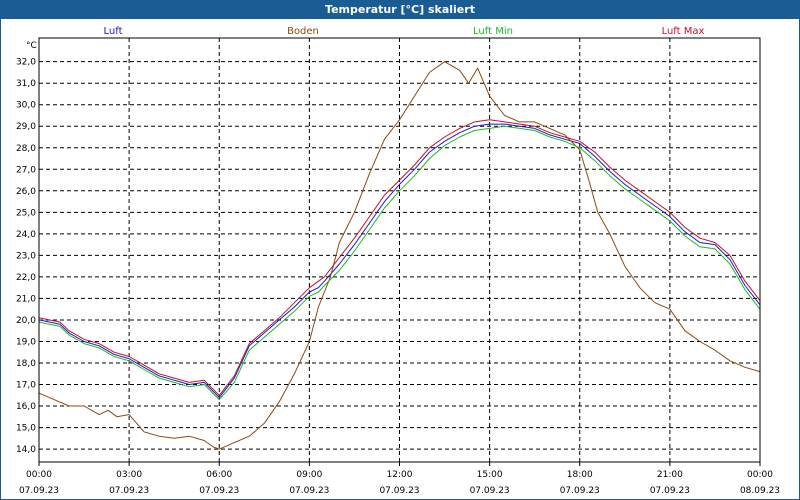 Image resolution: width=800 pixels, height=500 pixels. What do you see at coordinates (26, 63) in the screenshot?
I see `y-tick-label: 32,0` at bounding box center [26, 63].